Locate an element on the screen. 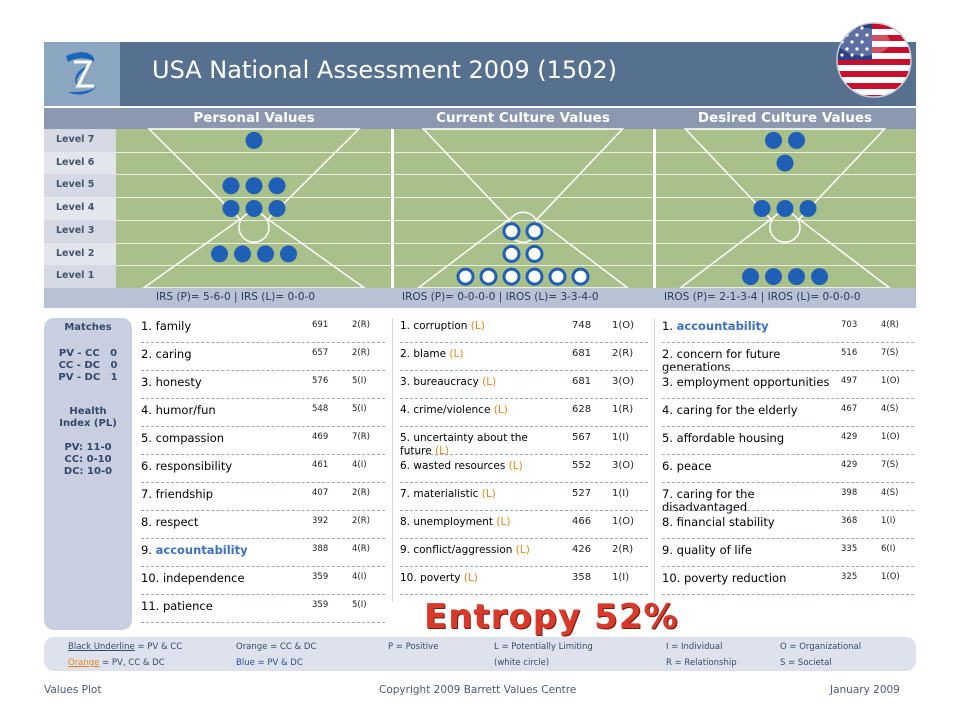 The width and height of the screenshot is (960, 720). irs-personal: IRS (P)= 5-6-0 | IRS (L)= 0-0-0 is located at coordinates (236, 297).